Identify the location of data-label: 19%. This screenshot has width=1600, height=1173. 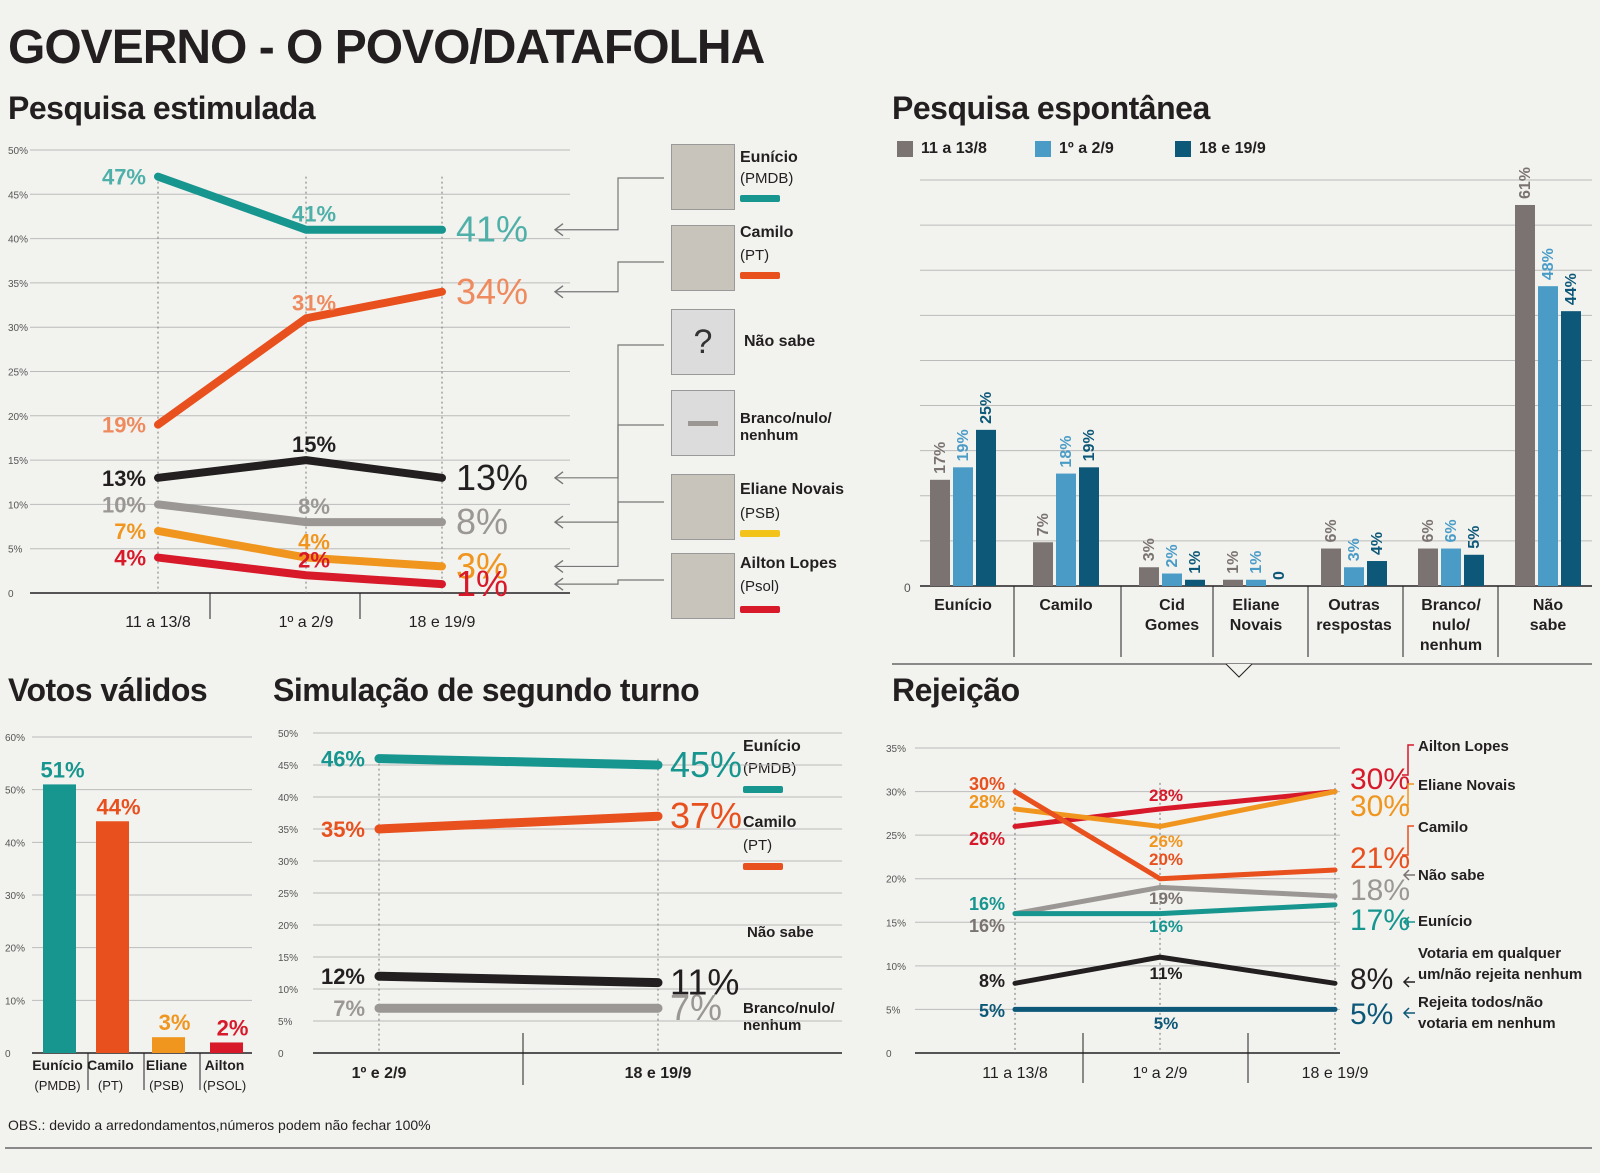
(1089, 445).